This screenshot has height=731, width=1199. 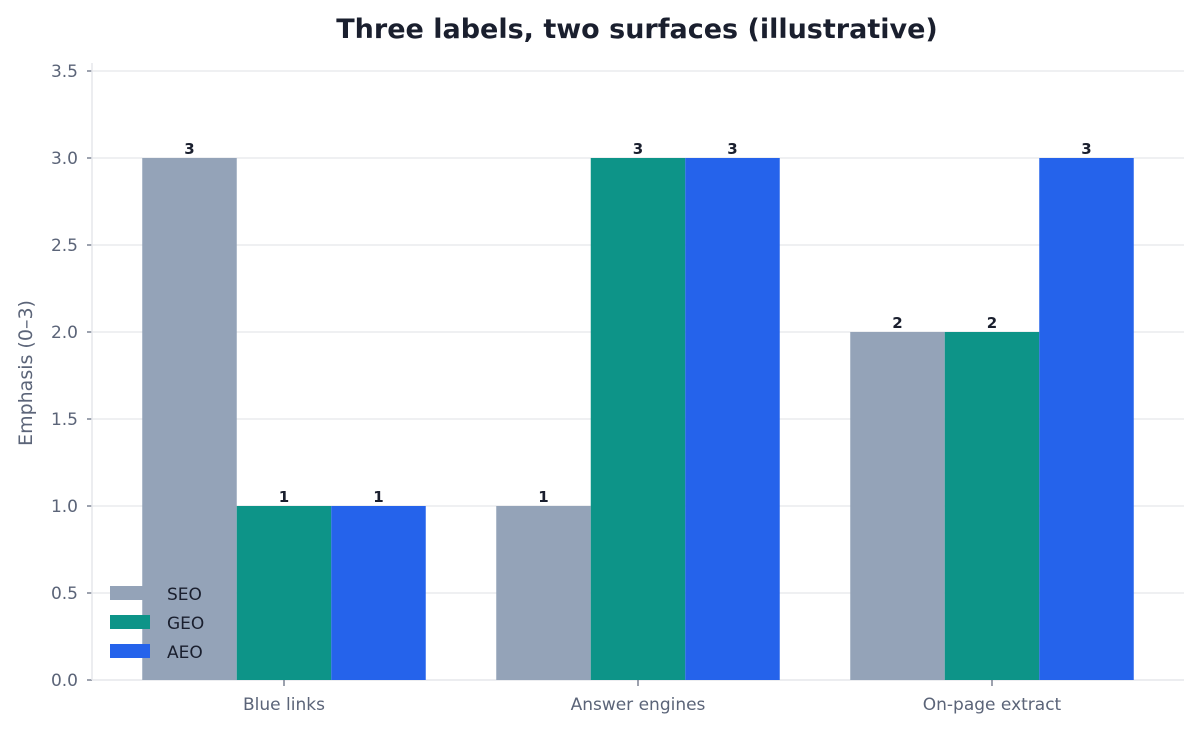 I want to click on y-tick-label: 1.0, so click(x=64, y=507).